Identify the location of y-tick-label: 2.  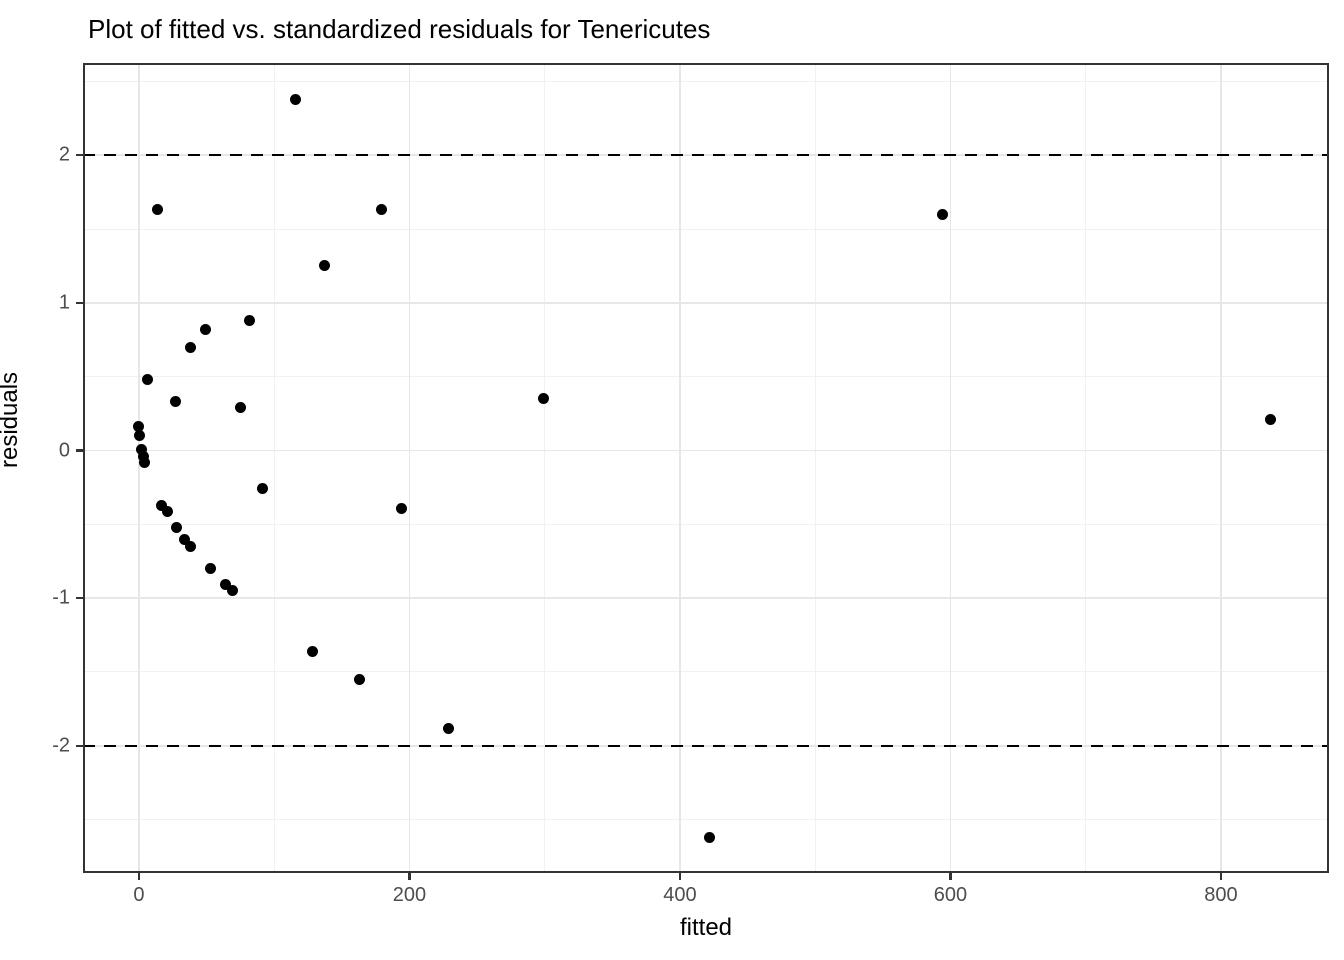
(64, 154).